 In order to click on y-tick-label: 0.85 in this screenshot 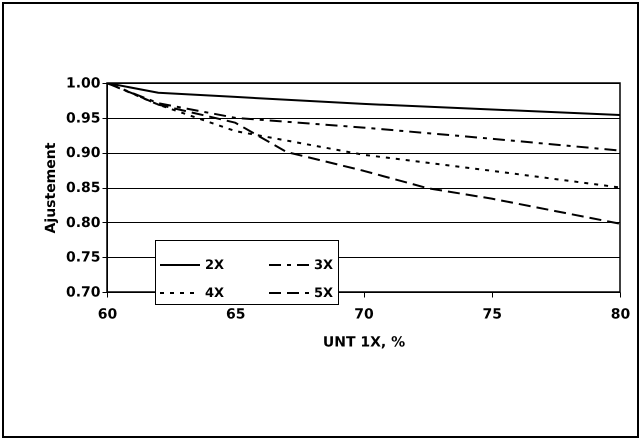, I will do `click(83, 188)`.